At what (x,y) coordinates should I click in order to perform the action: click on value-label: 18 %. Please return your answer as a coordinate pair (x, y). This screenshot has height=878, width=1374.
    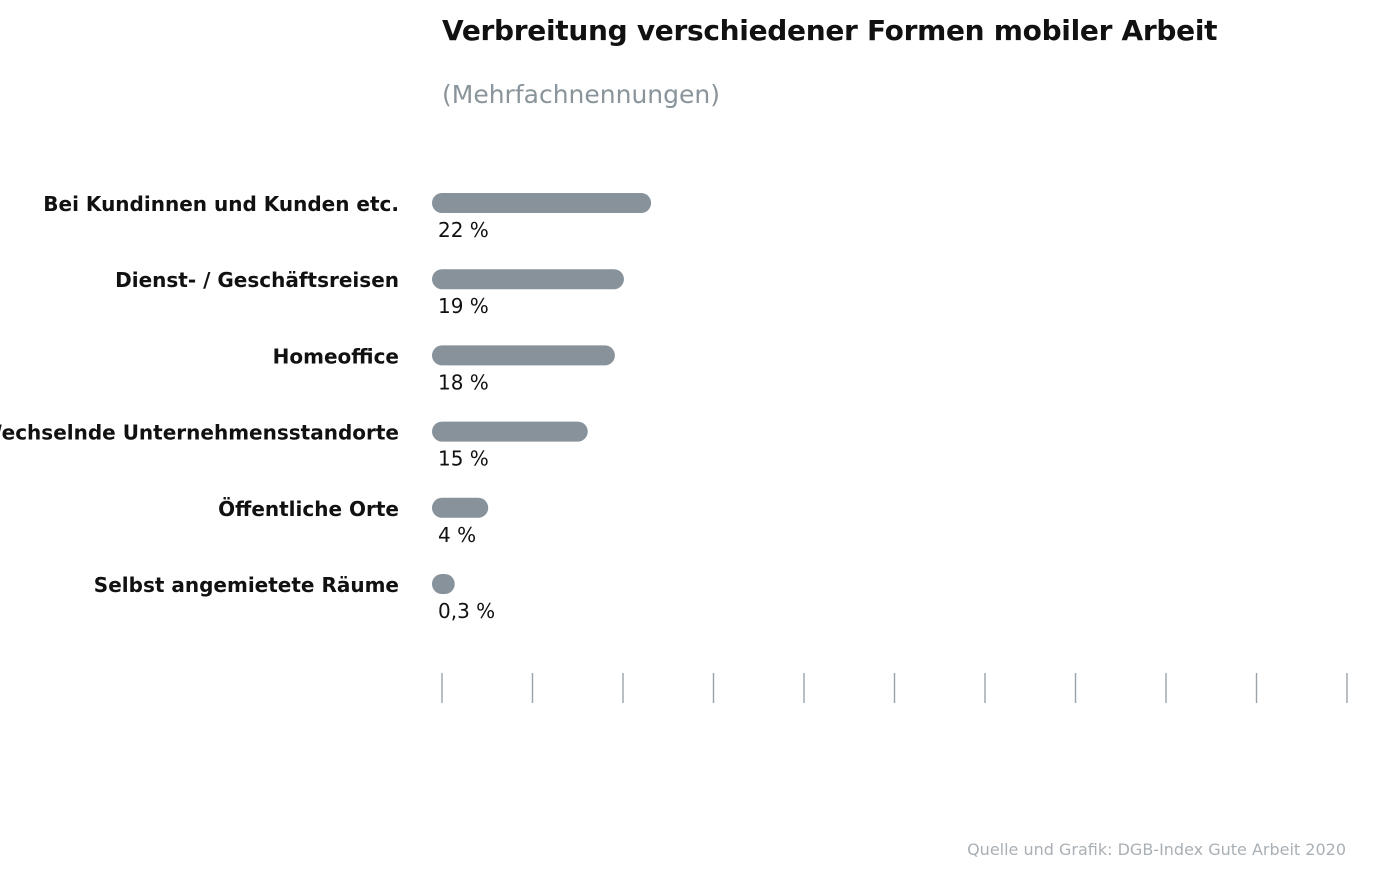
    Looking at the image, I should click on (463, 382).